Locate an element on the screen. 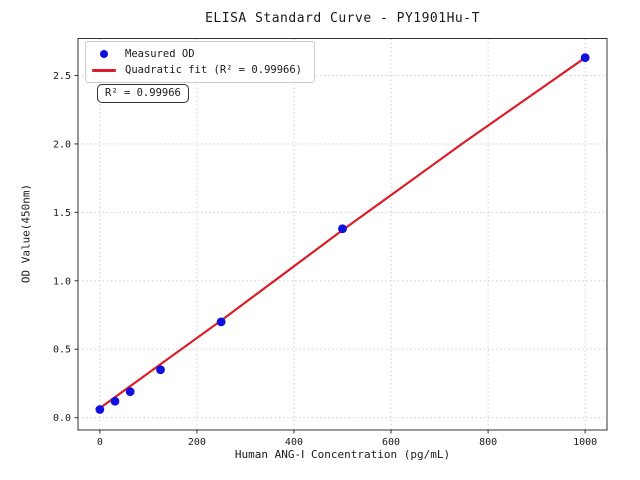 This screenshot has height=480, width=640. legend-label-measured: Measured OD is located at coordinates (160, 54).